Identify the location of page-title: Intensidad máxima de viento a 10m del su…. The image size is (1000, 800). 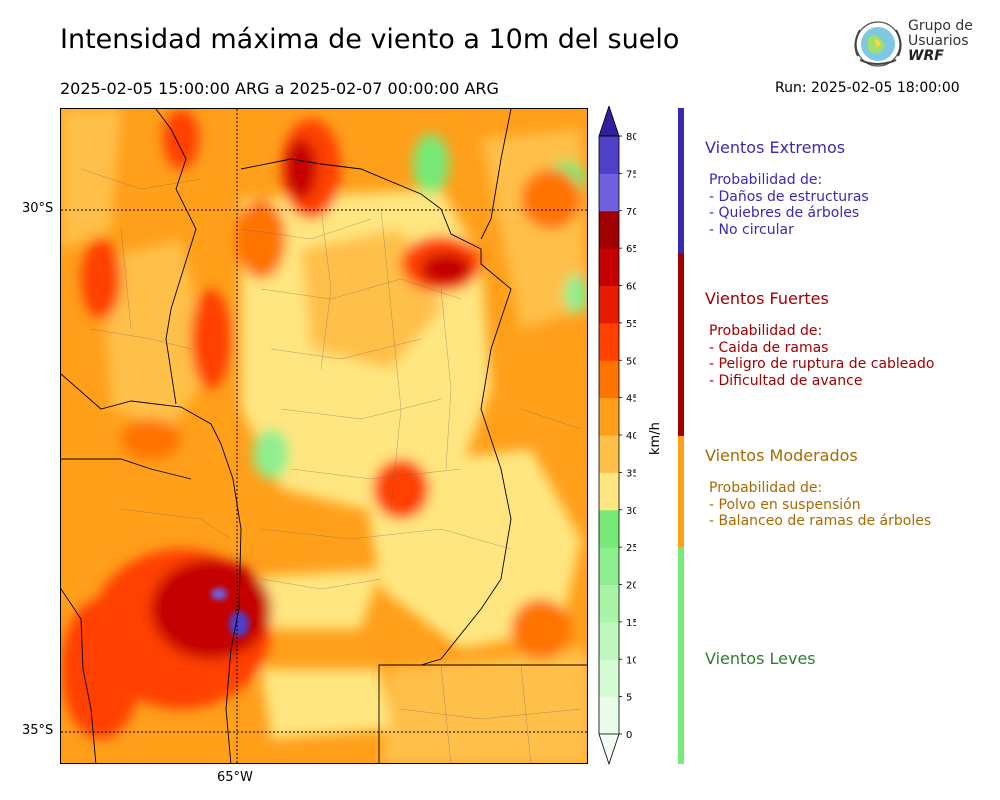
(370, 39).